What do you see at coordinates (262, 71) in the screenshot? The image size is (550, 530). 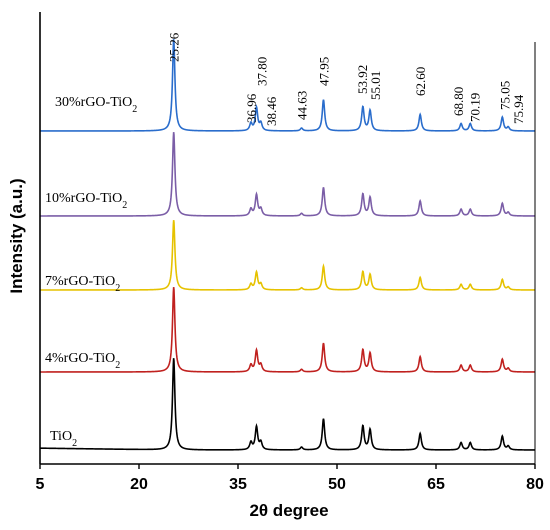 I see `peak-label-2: 37.80` at bounding box center [262, 71].